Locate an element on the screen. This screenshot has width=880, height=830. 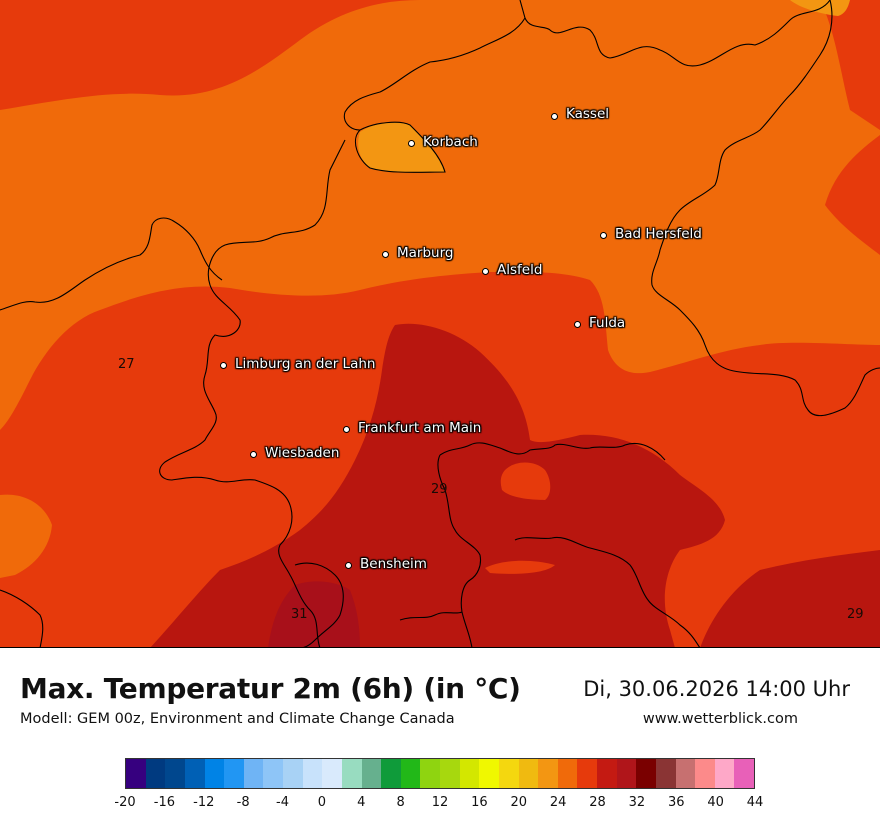
contour-label: 27 is located at coordinates (126, 364).